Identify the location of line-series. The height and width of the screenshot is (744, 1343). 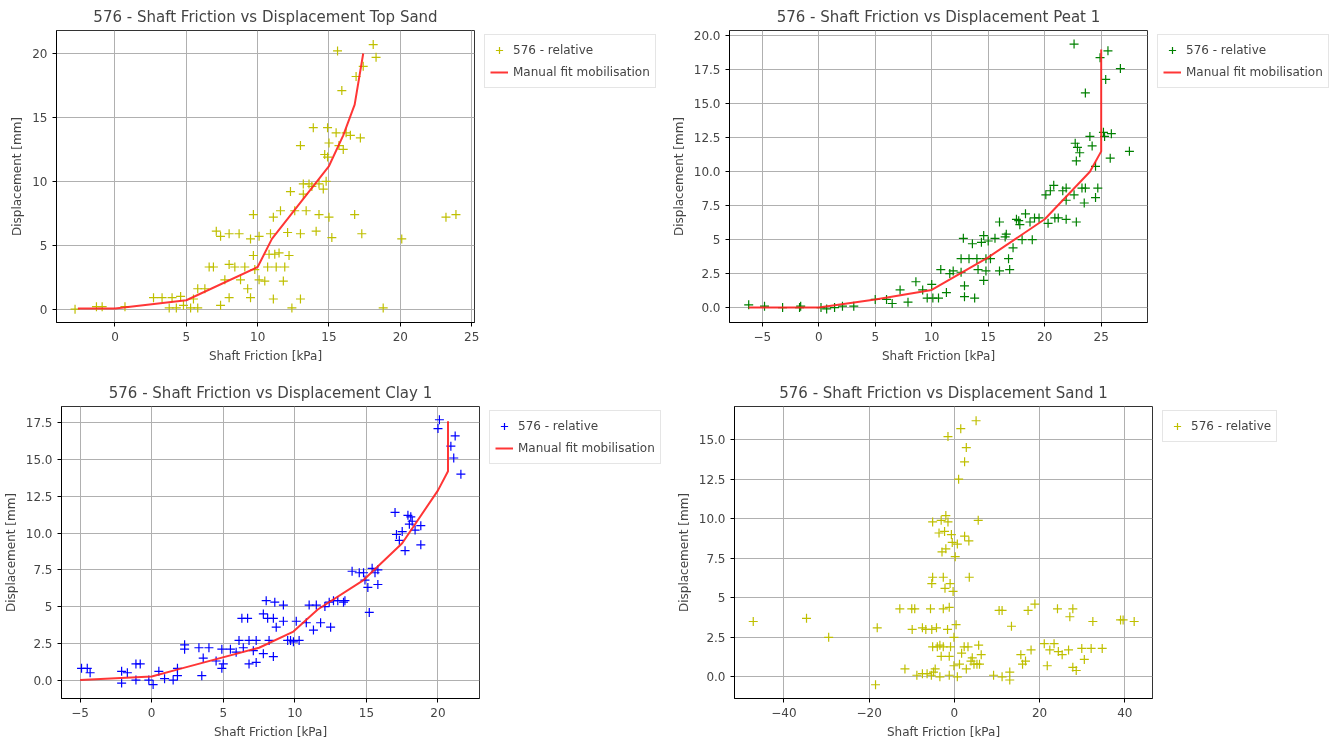
(220, 181).